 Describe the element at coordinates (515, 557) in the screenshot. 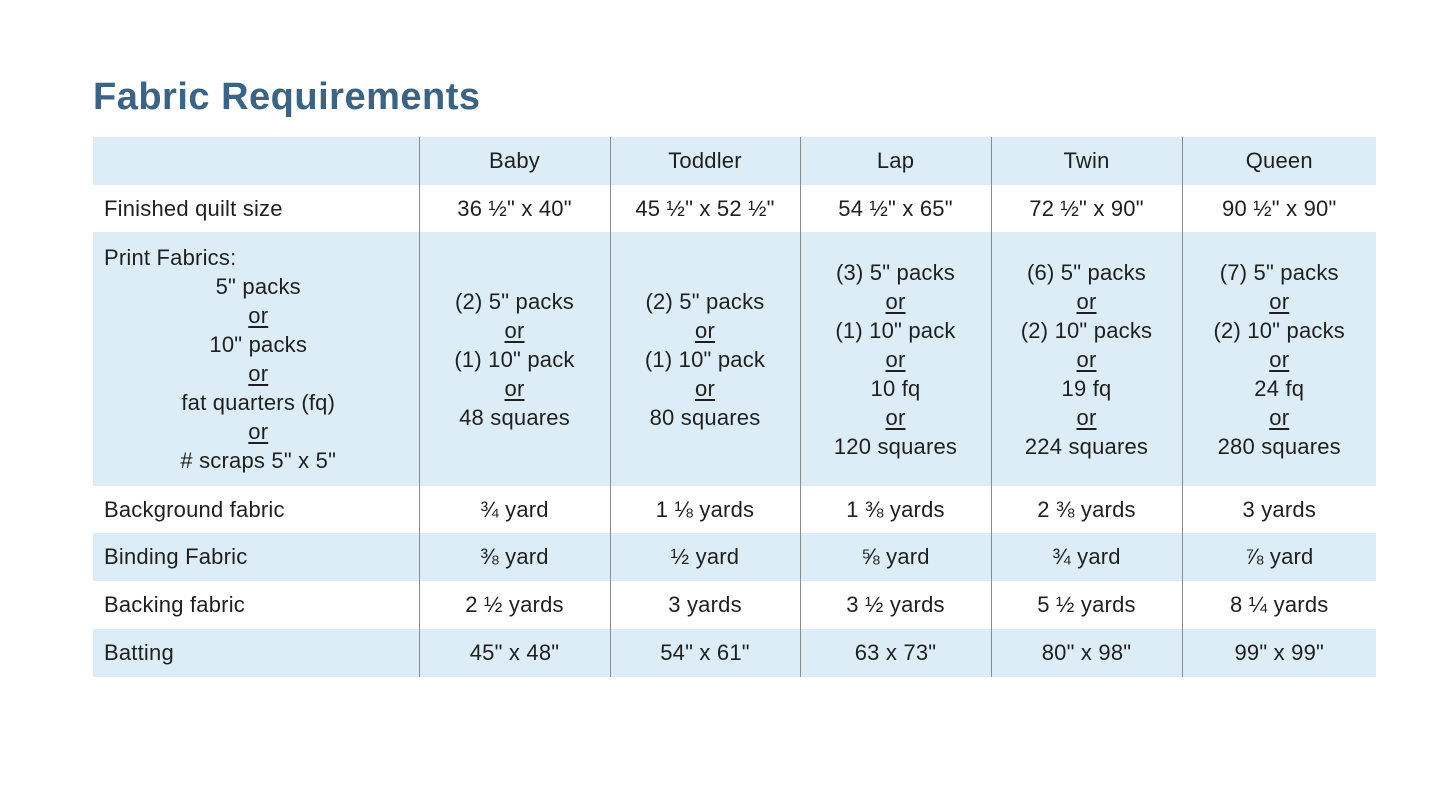

I see `cell-binding-baby: ⅜ yard` at that location.